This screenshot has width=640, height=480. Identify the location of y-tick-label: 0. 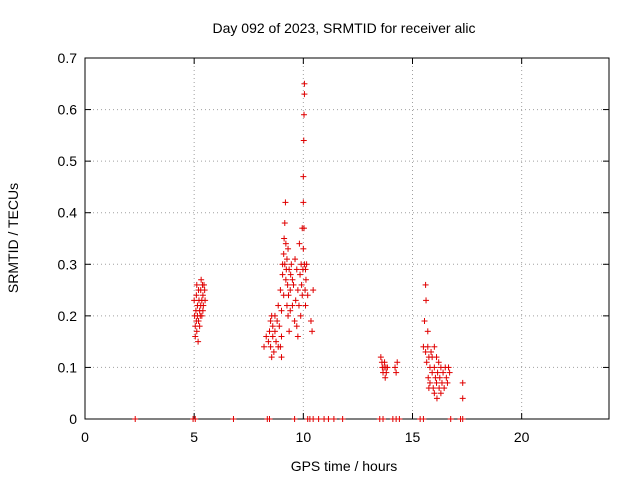
(73, 419).